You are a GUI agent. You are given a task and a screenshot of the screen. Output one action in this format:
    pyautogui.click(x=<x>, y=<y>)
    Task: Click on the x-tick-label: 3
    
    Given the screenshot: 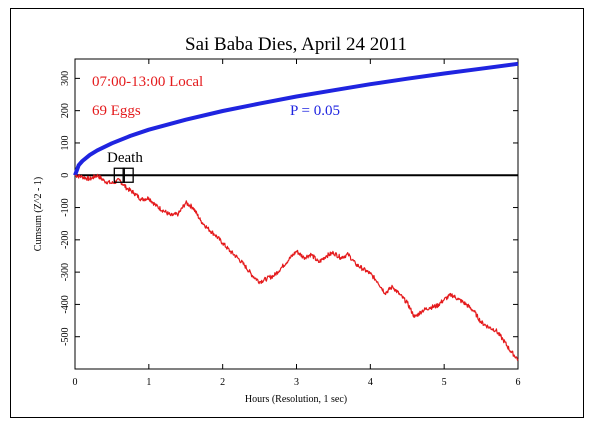 What is the action you would take?
    pyautogui.click(x=296, y=382)
    